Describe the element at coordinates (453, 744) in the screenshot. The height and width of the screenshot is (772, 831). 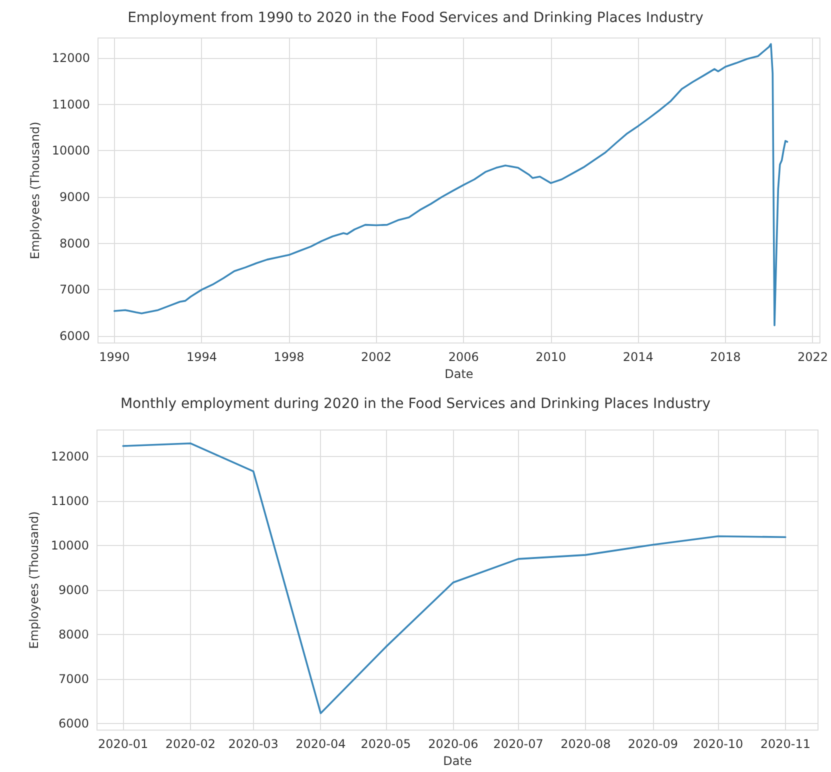
I see `x-tick-label: 2020-06` at that location.